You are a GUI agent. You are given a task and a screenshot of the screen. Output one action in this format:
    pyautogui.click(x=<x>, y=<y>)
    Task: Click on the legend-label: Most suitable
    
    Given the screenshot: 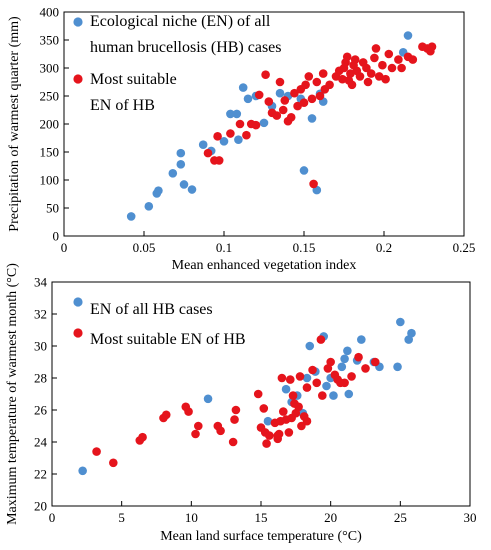 What is the action you would take?
    pyautogui.click(x=133, y=79)
    